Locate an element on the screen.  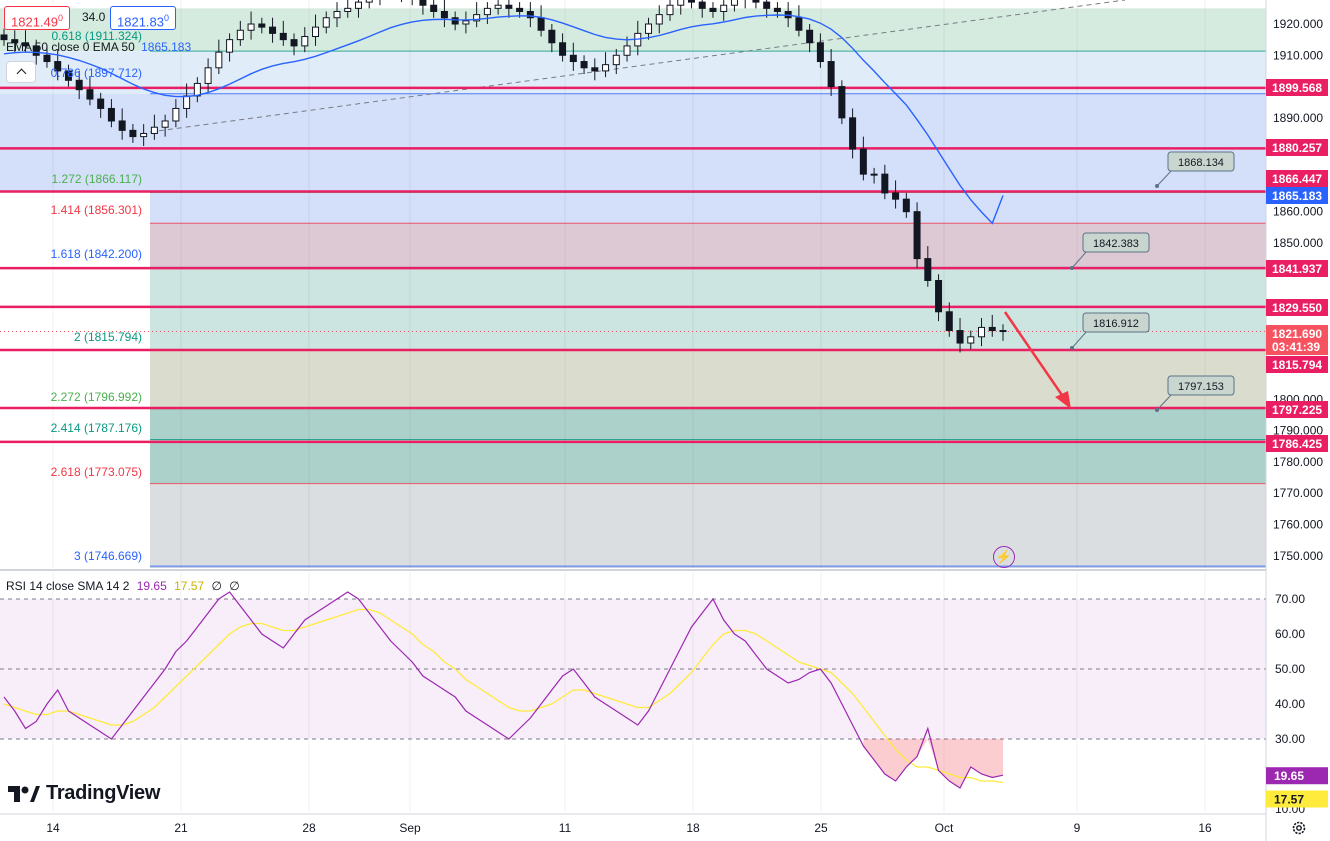
price-tick-label: 1890.000 is located at coordinates (1298, 118).